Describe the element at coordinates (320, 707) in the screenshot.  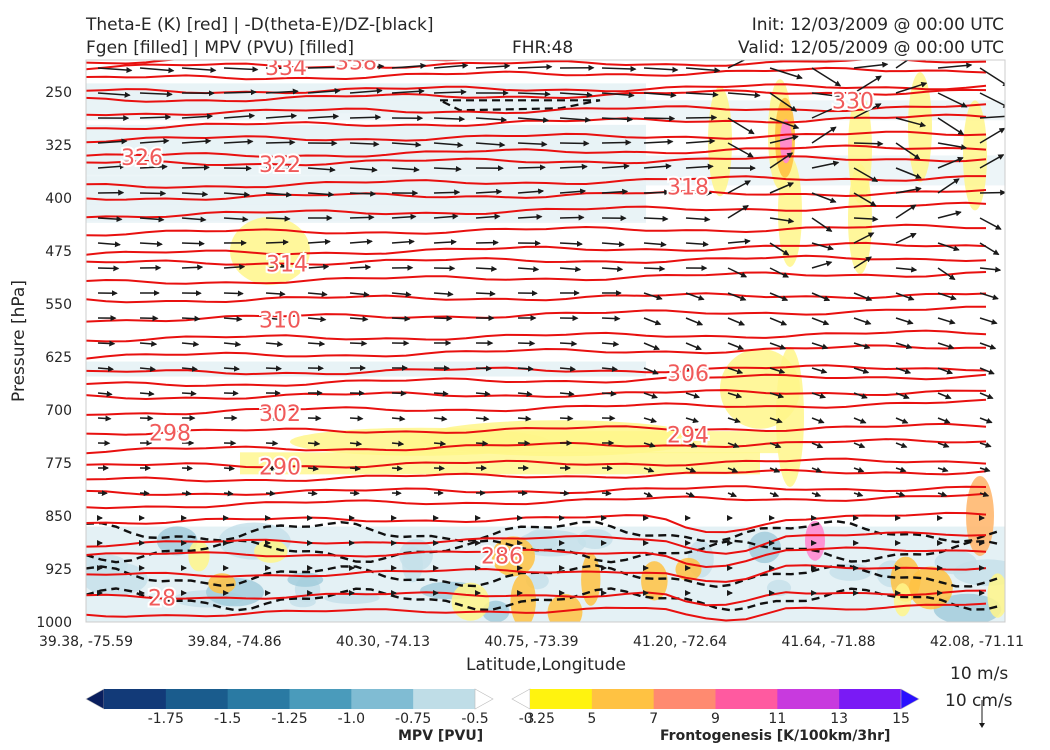
I see `mpv-colorbar: -1.75 -1.5 -1.25 -1.0 -0.75 -0.5 -0.25` at that location.